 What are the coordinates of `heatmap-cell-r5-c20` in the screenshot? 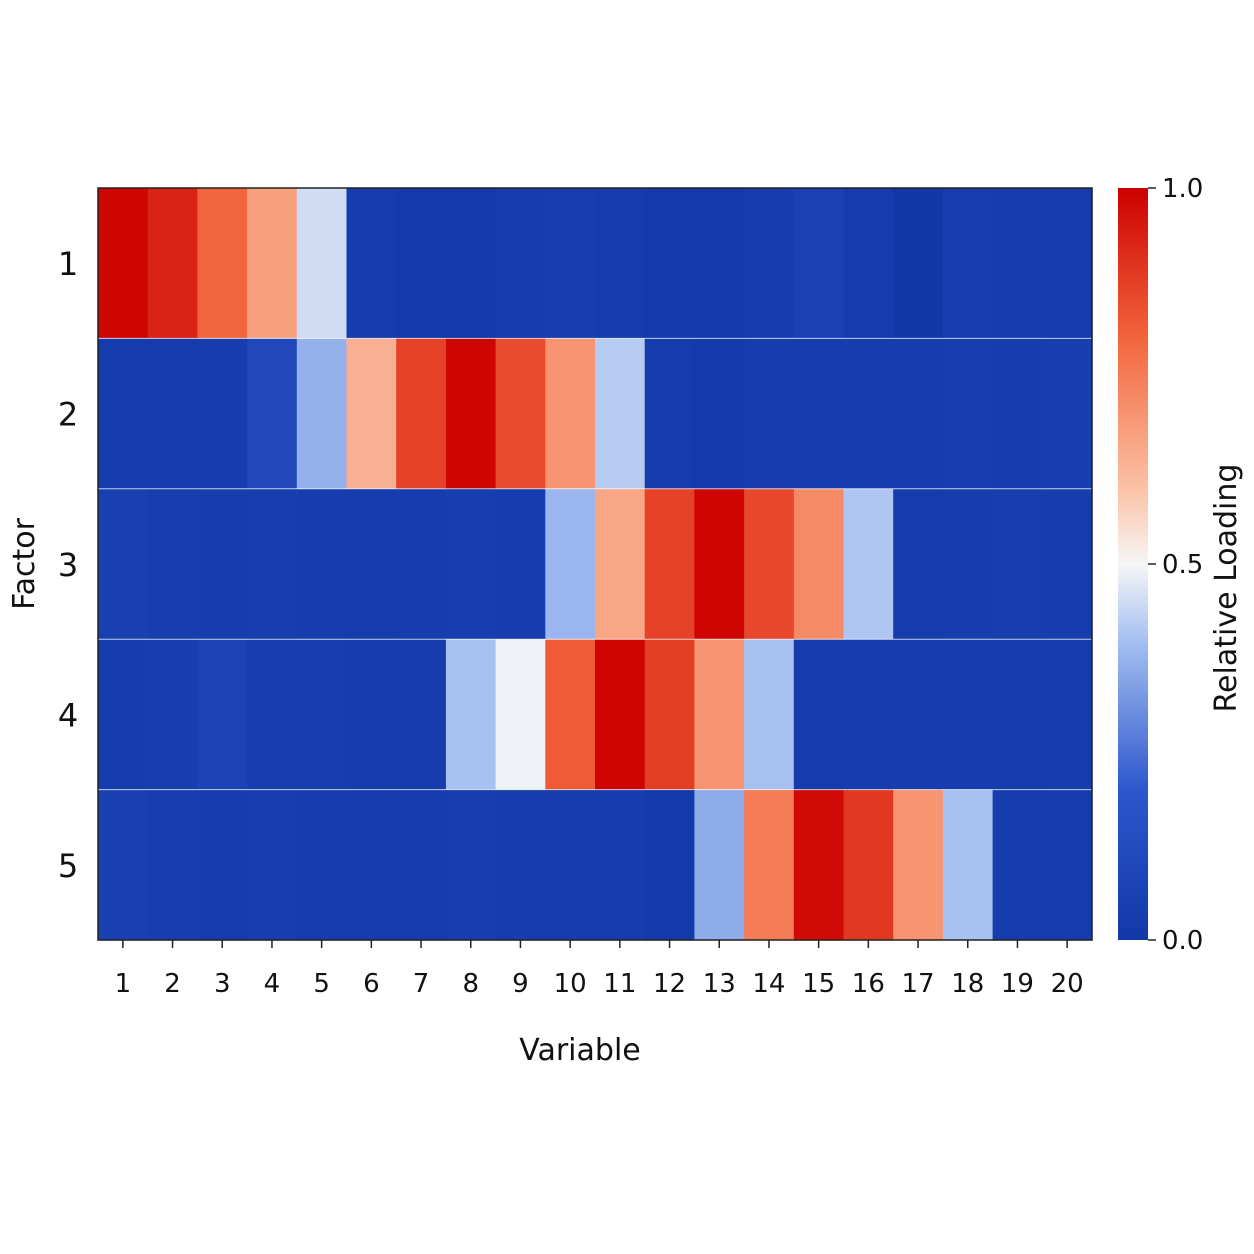 It's located at (1067, 865).